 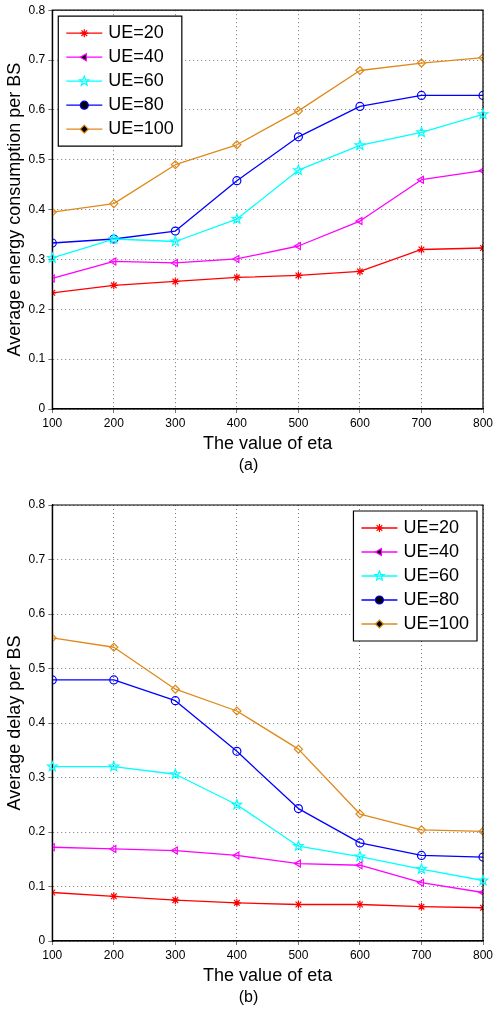 I want to click on legend-label: UE=20, so click(x=431, y=526).